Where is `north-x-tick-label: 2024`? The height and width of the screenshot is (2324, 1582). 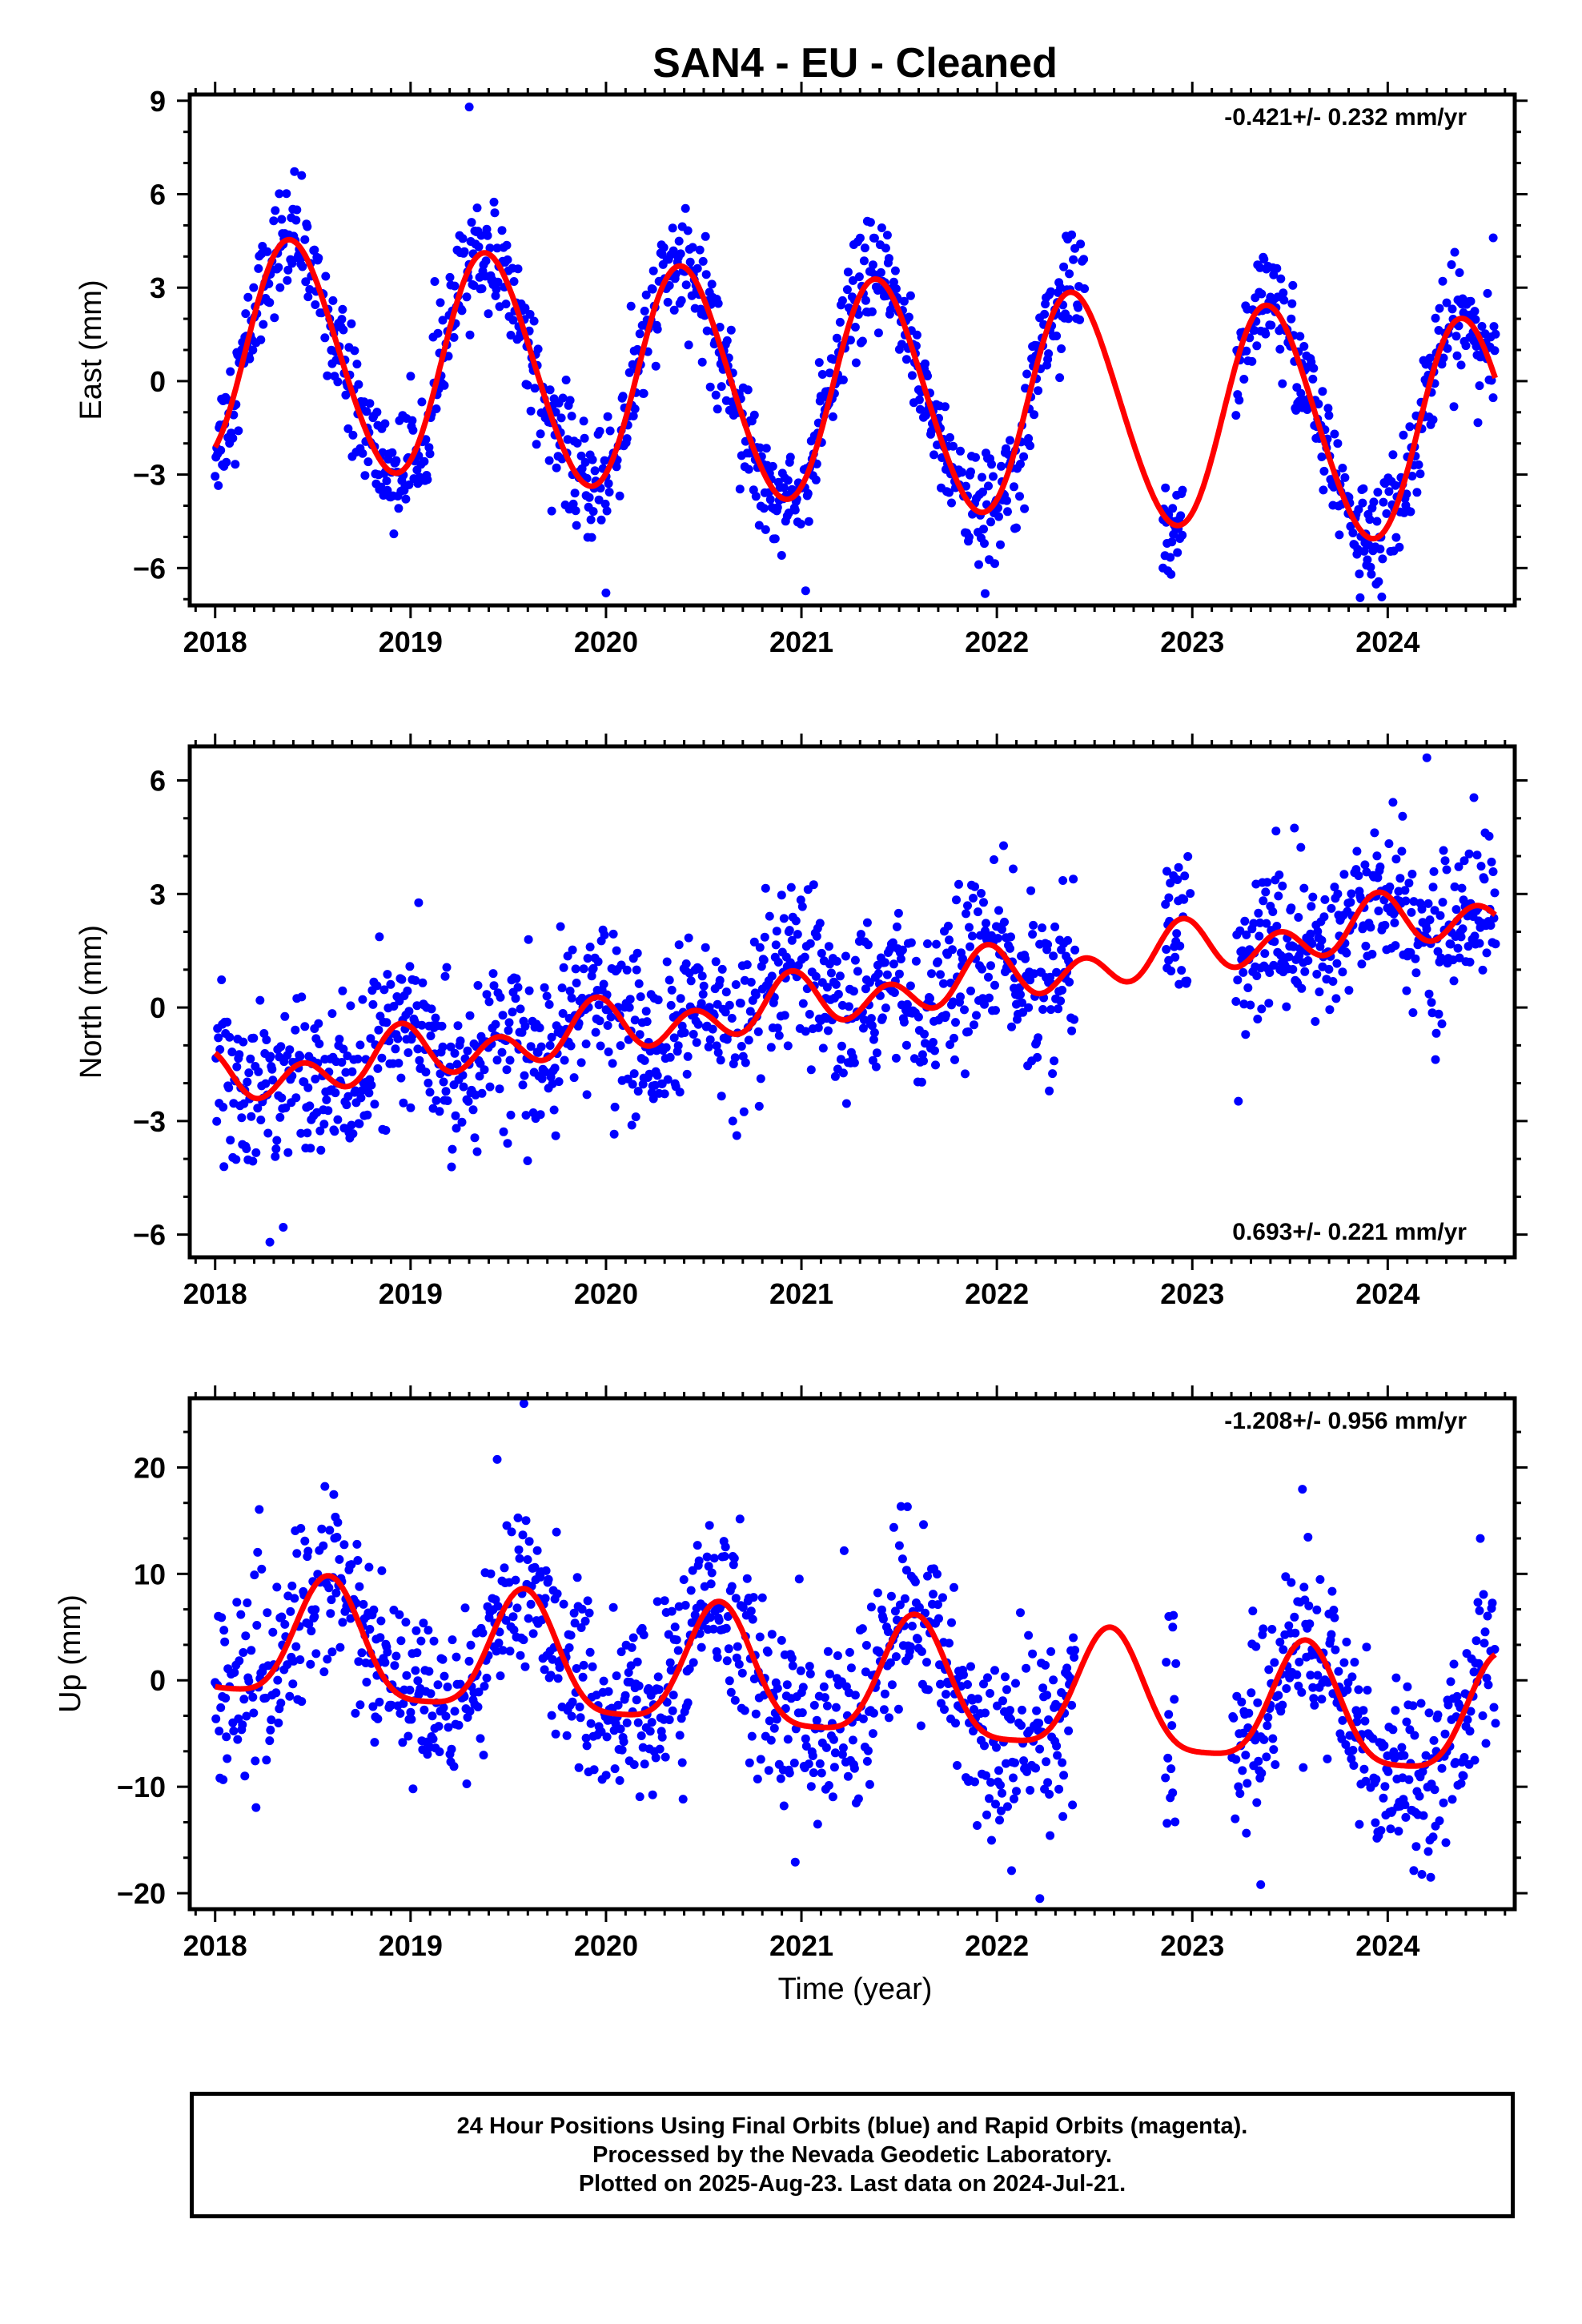 north-x-tick-label: 2024 is located at coordinates (1387, 1294).